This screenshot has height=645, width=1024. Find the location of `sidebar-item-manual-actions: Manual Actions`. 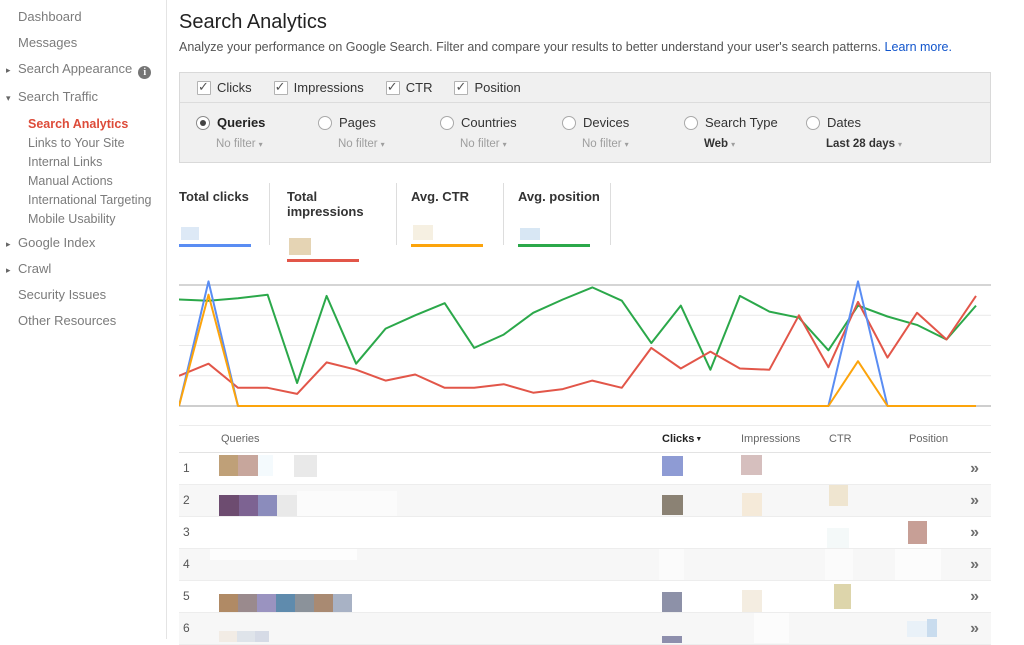

sidebar-item-manual-actions: Manual Actions is located at coordinates (83, 181).